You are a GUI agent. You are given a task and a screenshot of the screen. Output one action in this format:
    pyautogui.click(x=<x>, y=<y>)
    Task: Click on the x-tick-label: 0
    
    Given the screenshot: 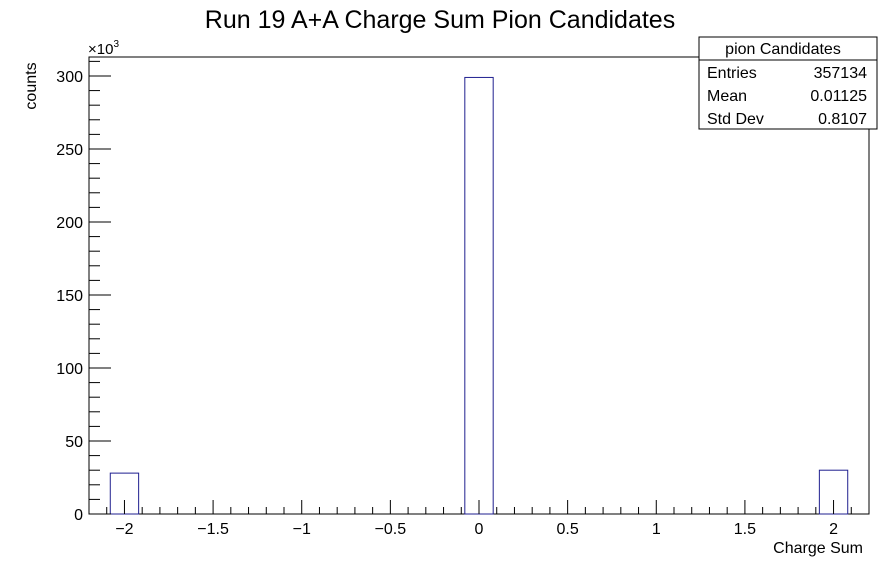 What is the action you would take?
    pyautogui.click(x=479, y=529)
    